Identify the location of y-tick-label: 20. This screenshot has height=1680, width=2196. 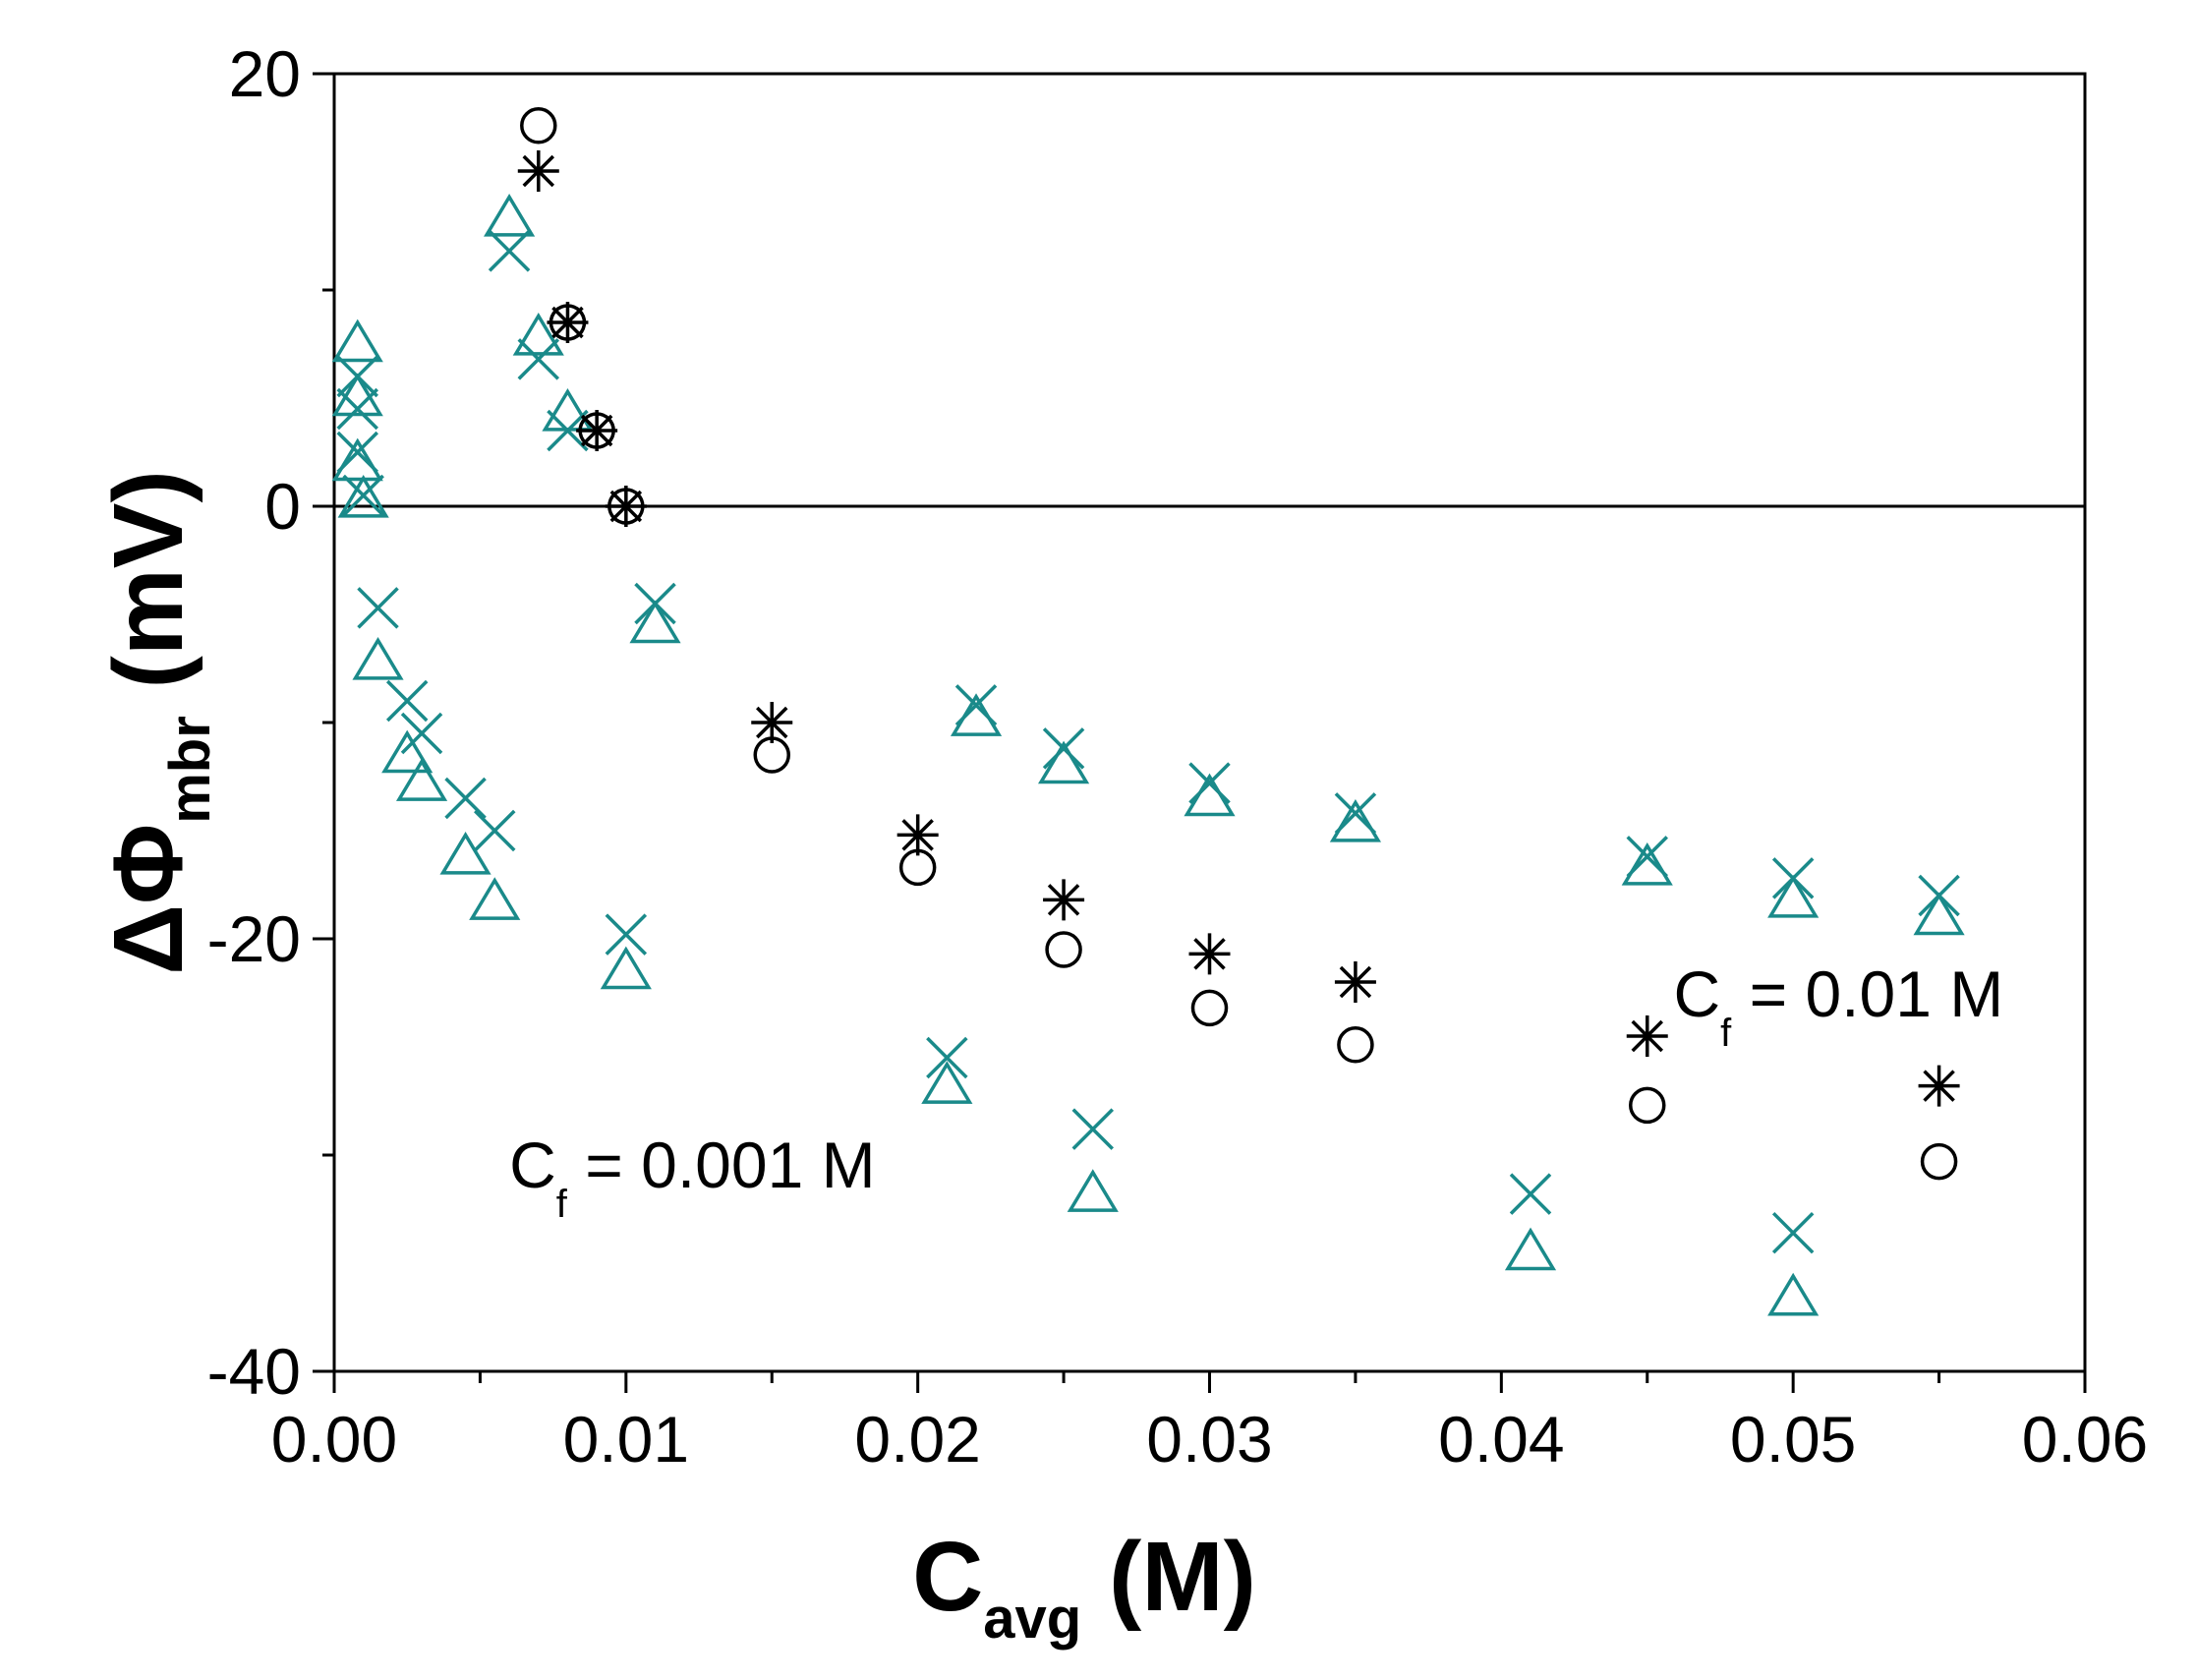
(265, 73).